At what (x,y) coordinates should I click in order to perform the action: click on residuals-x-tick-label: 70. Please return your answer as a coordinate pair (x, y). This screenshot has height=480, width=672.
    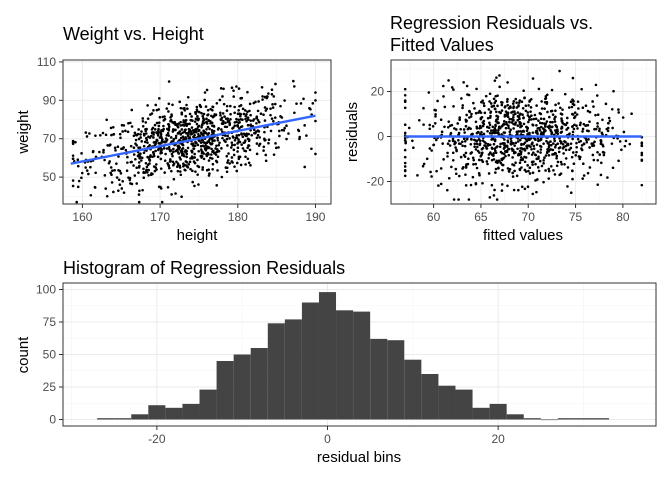
    Looking at the image, I should click on (529, 217).